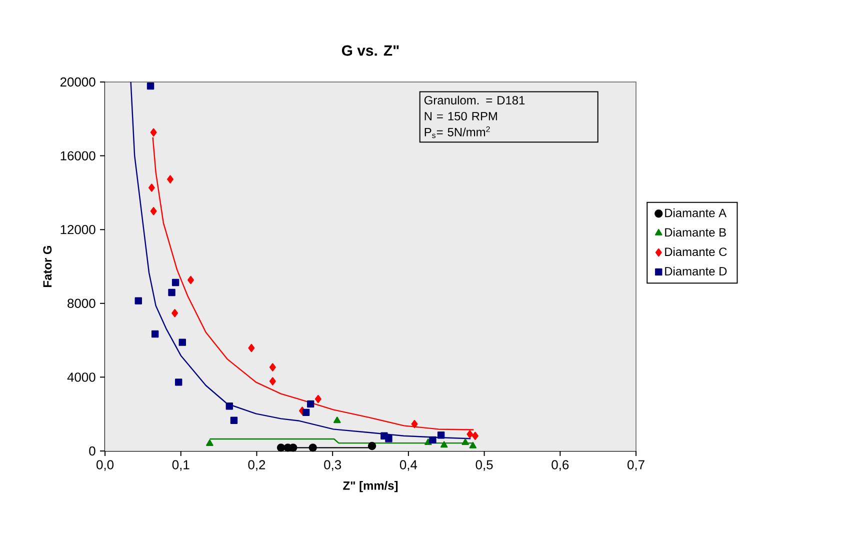 Image resolution: width=846 pixels, height=537 pixels. What do you see at coordinates (257, 465) in the screenshot?
I see `x-tick-label: 0,2` at bounding box center [257, 465].